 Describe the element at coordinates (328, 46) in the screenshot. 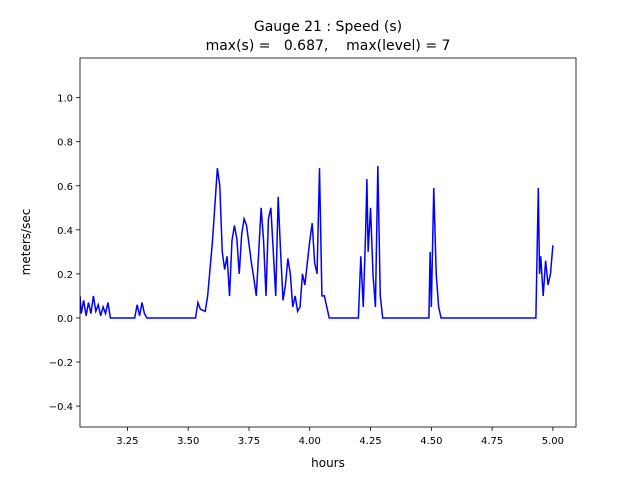

I see `chart-subtitle: max(s) = 0.687, max(level) = 7` at that location.